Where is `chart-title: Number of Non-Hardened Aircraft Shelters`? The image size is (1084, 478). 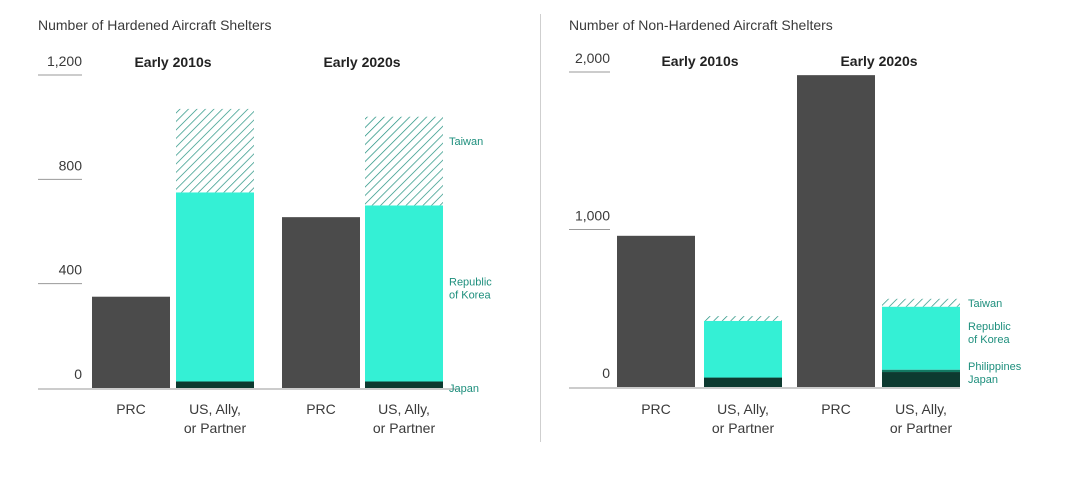
chart-title: Number of Non-Hardened Aircraft Shelters is located at coordinates (701, 25).